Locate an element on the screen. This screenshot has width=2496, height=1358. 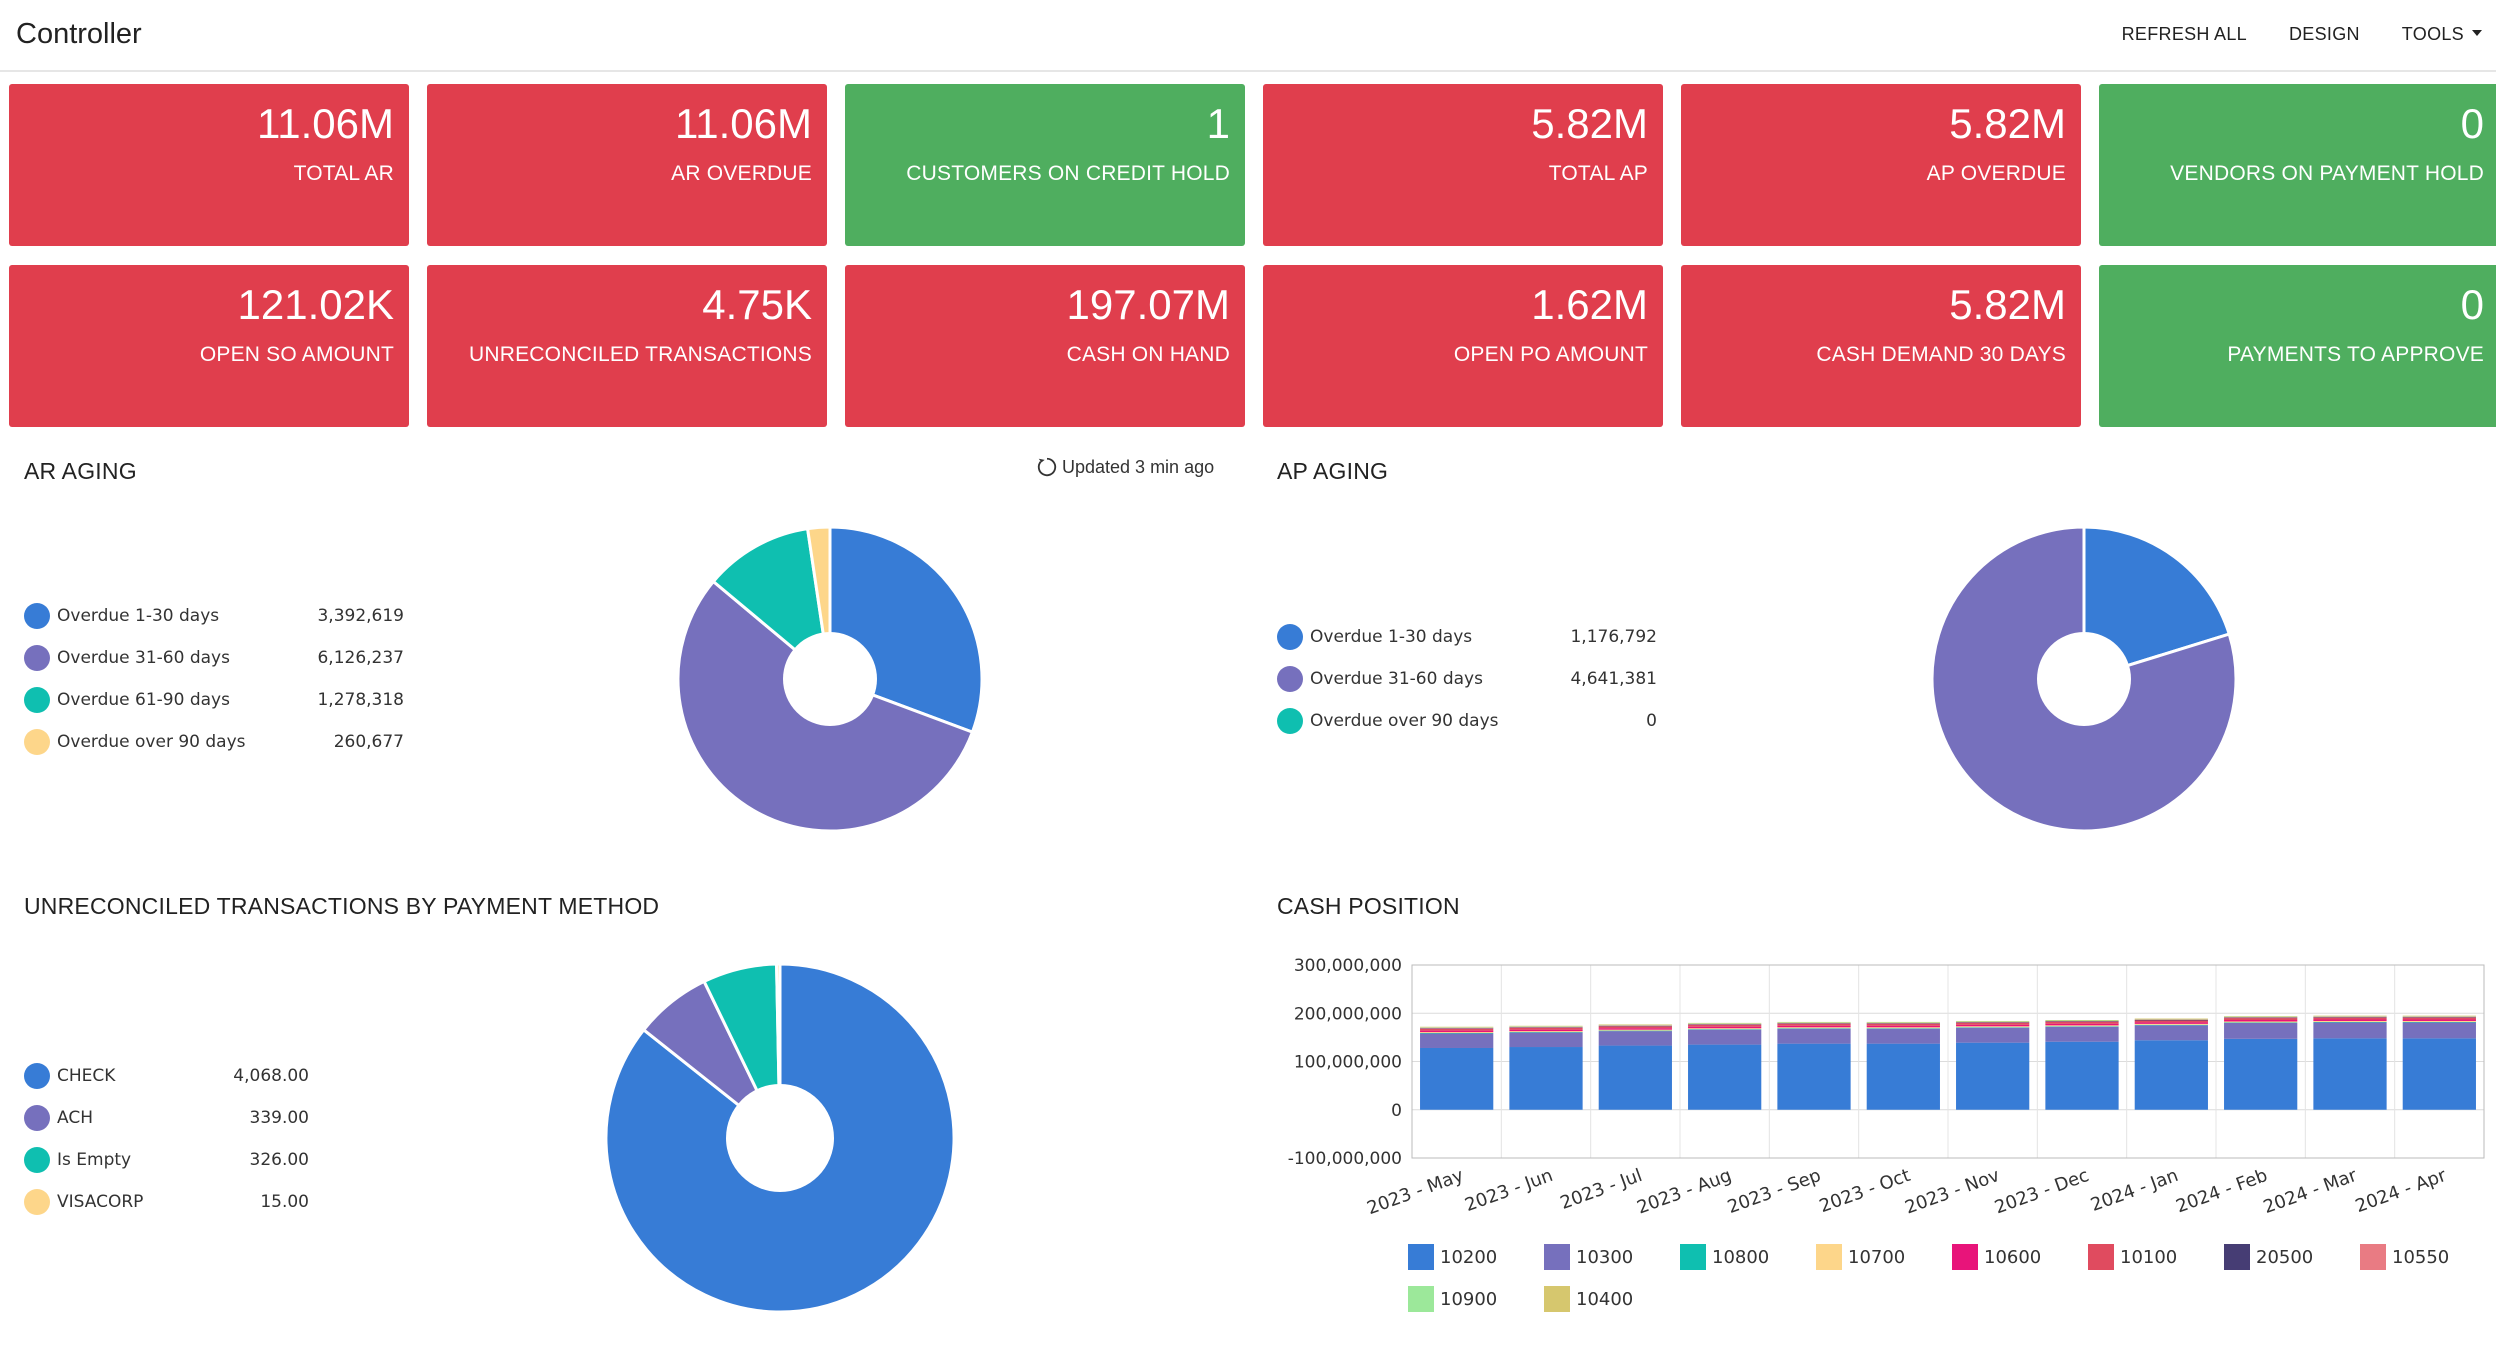
legend-item-10200: 10200 is located at coordinates (1452, 1257).